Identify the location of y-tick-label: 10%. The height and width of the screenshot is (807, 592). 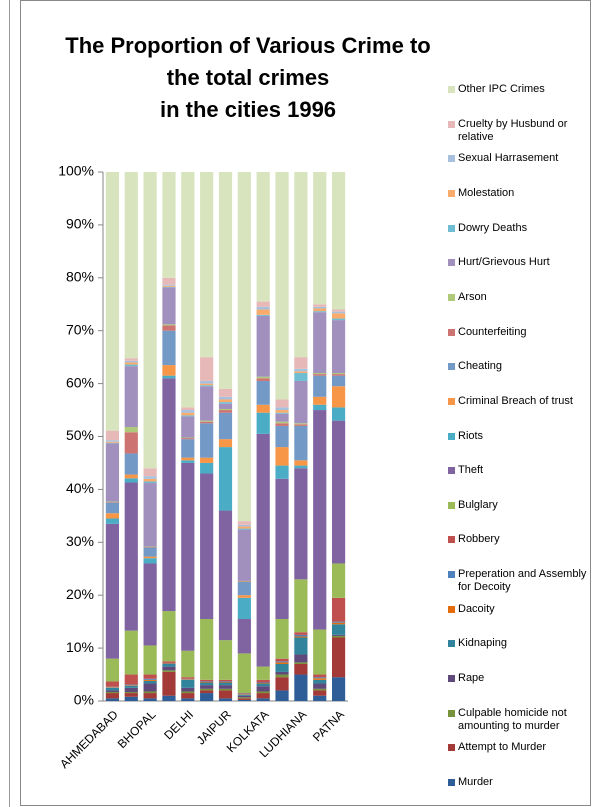
(80, 647).